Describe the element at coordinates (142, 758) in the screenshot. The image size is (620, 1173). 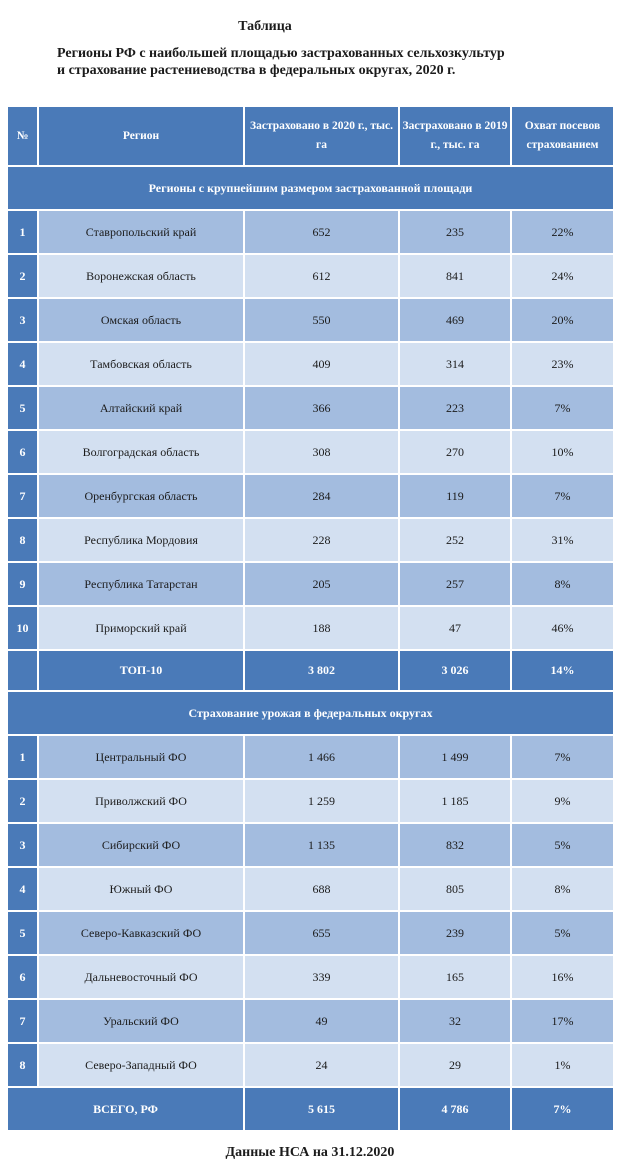
I see `region-name: Центральный ФО` at that location.